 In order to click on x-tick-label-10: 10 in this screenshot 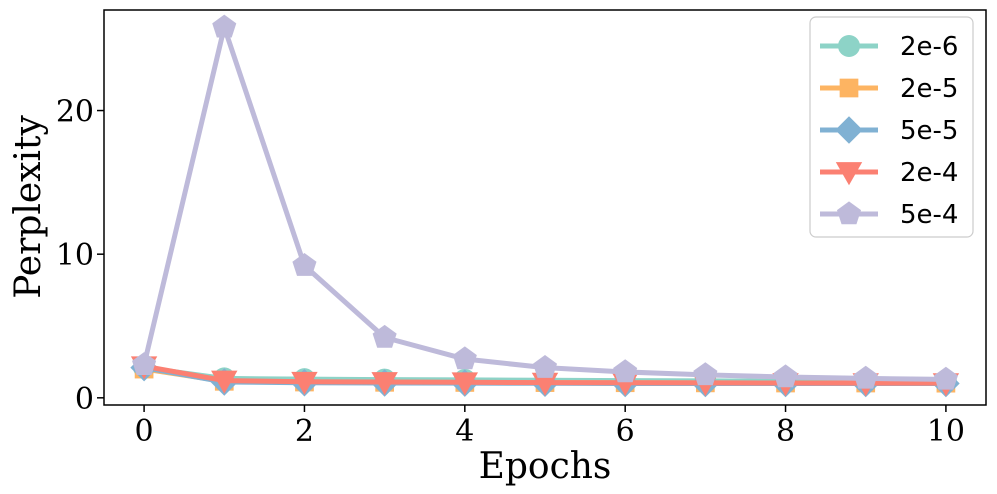, I will do `click(946, 431)`.